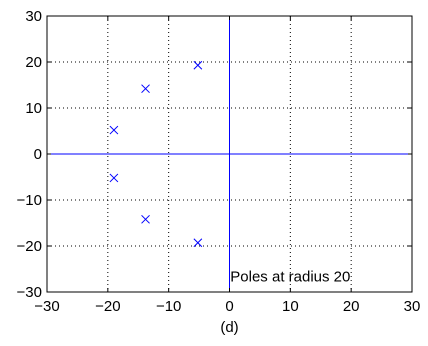  I want to click on x-tick-labels: −30 −20 −10 0 10 20 30, so click(227, 306).